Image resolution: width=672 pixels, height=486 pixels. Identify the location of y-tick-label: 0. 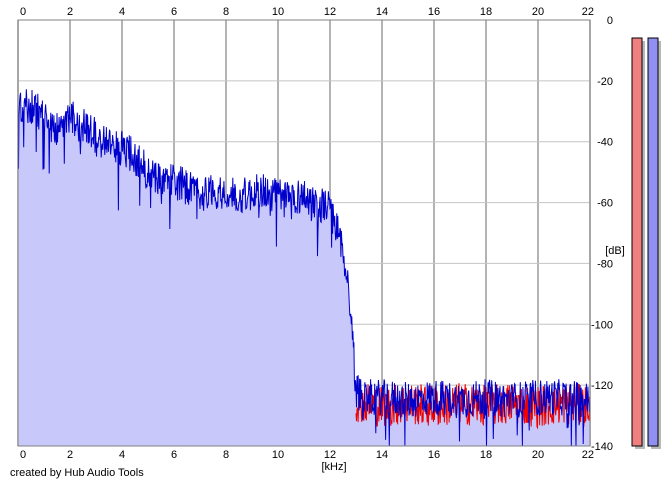
(610, 21).